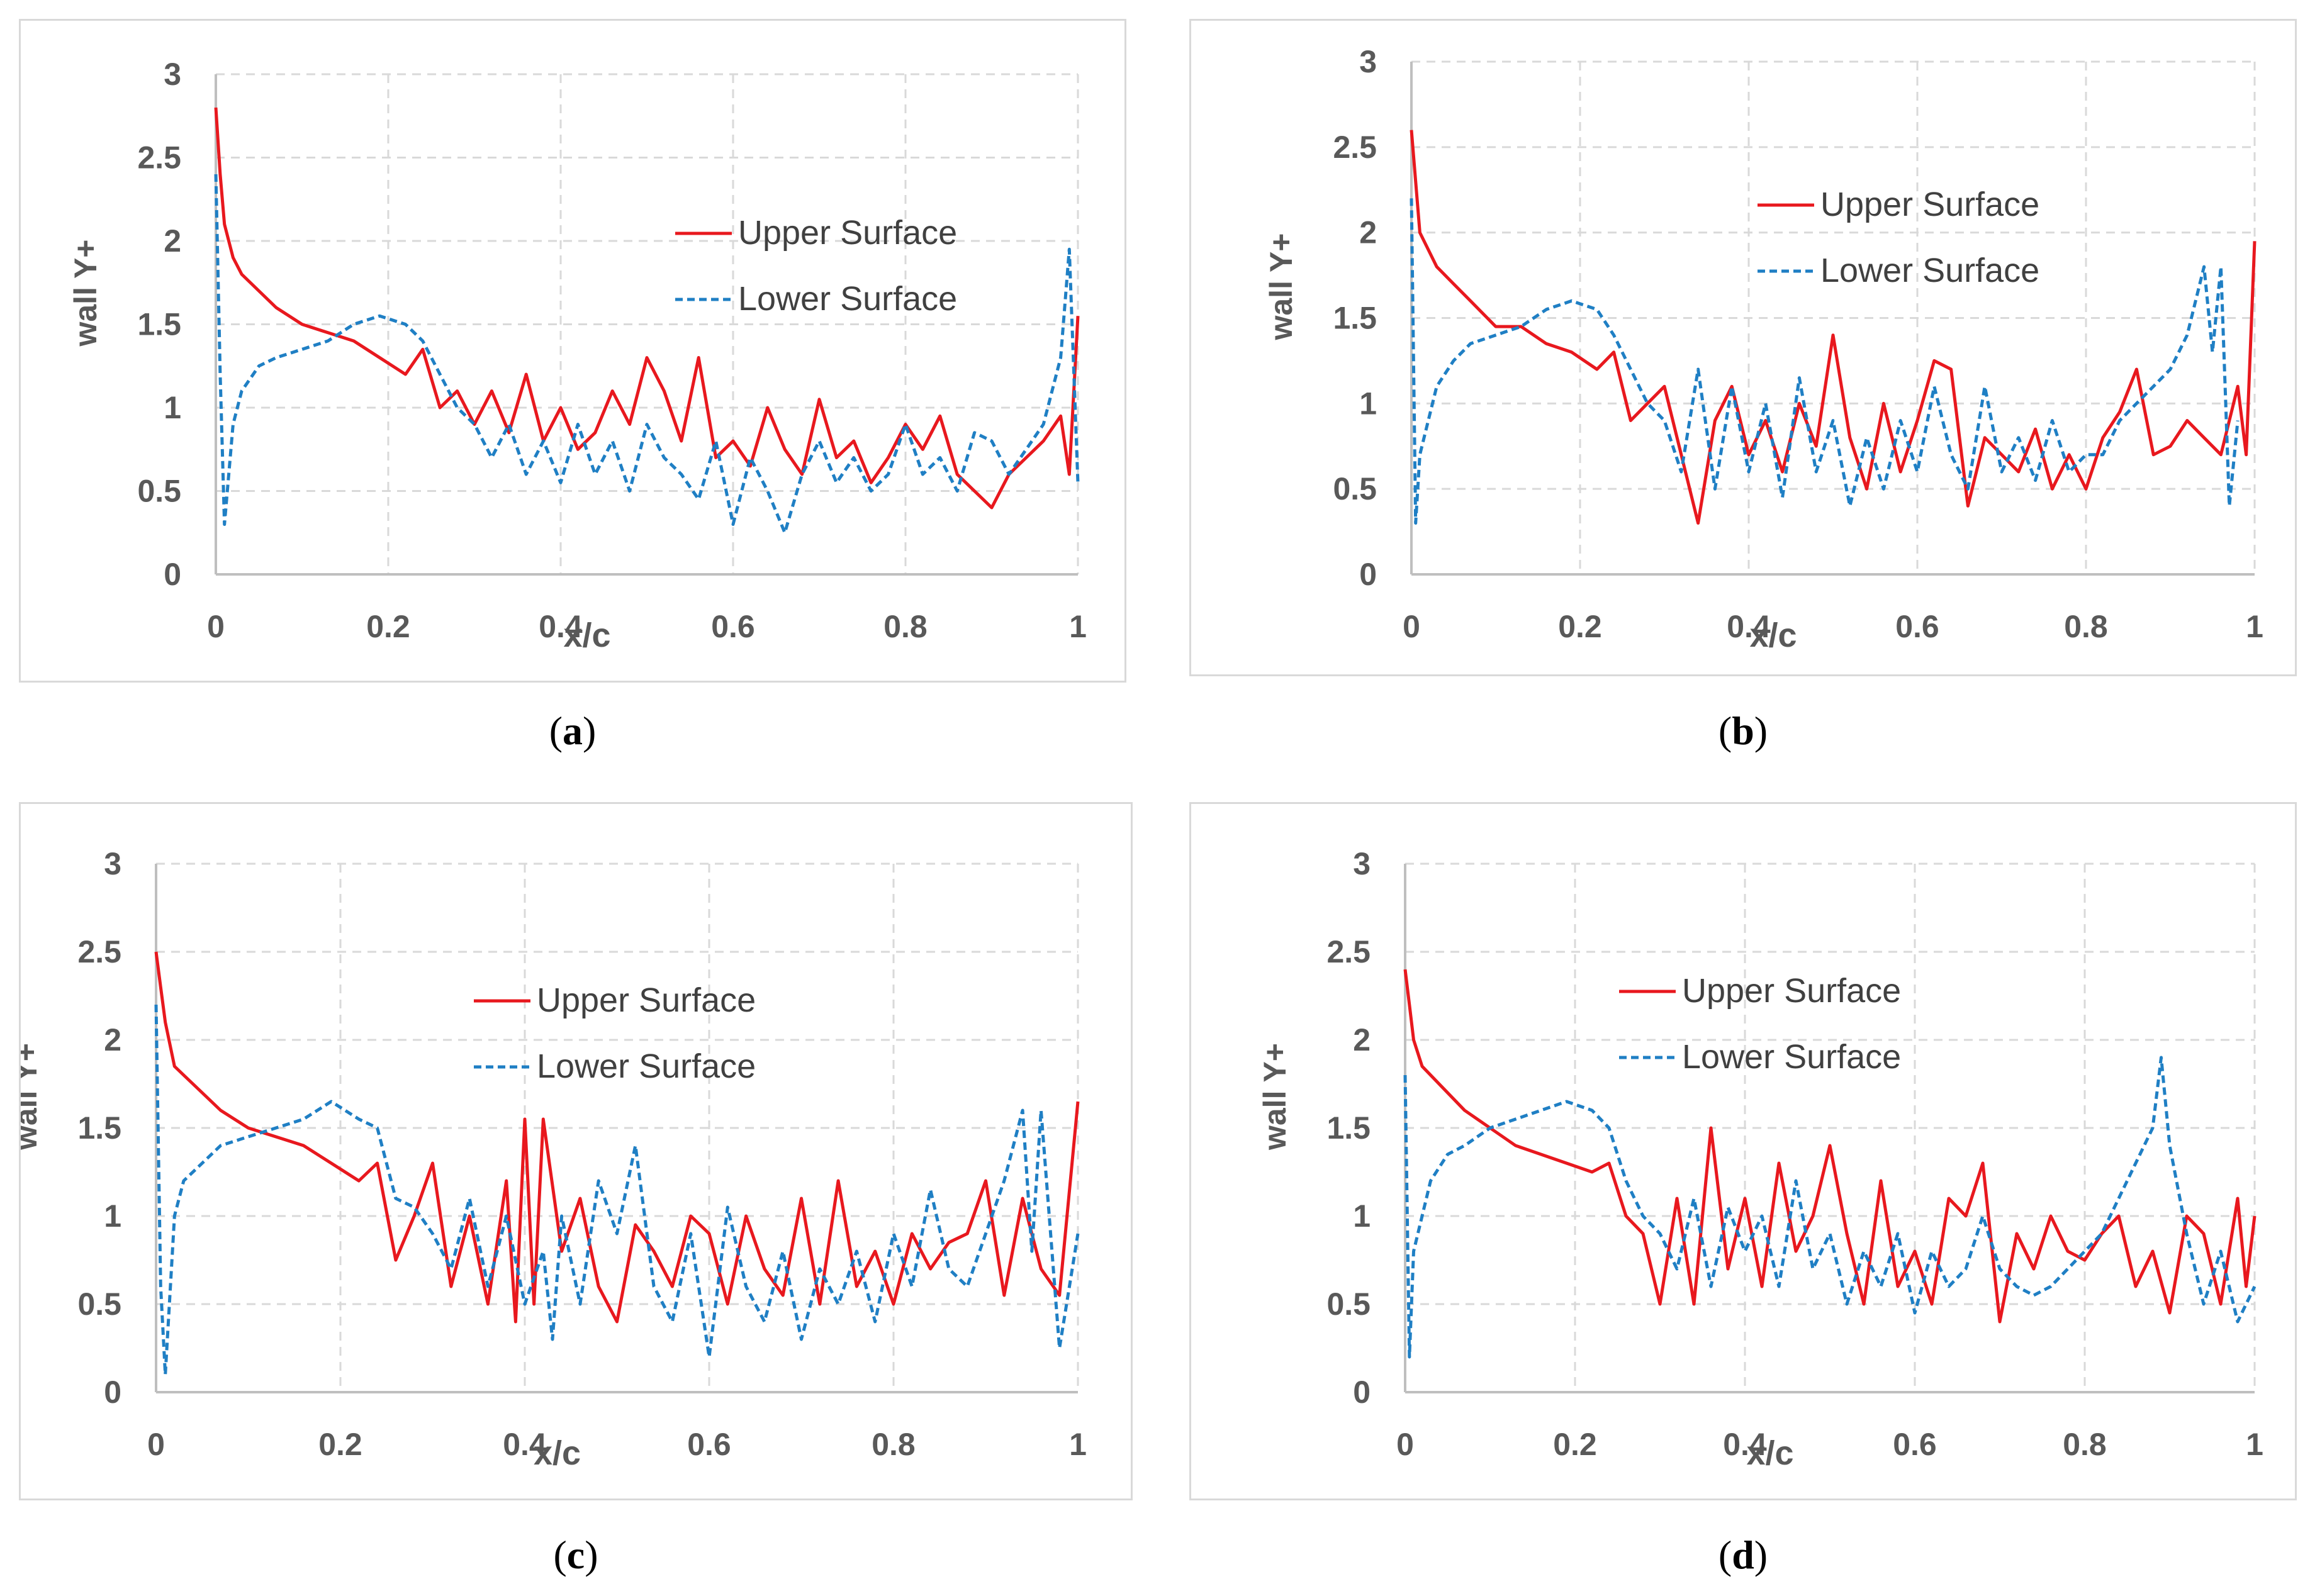  I want to click on caption-d: (d), so click(1743, 1554).